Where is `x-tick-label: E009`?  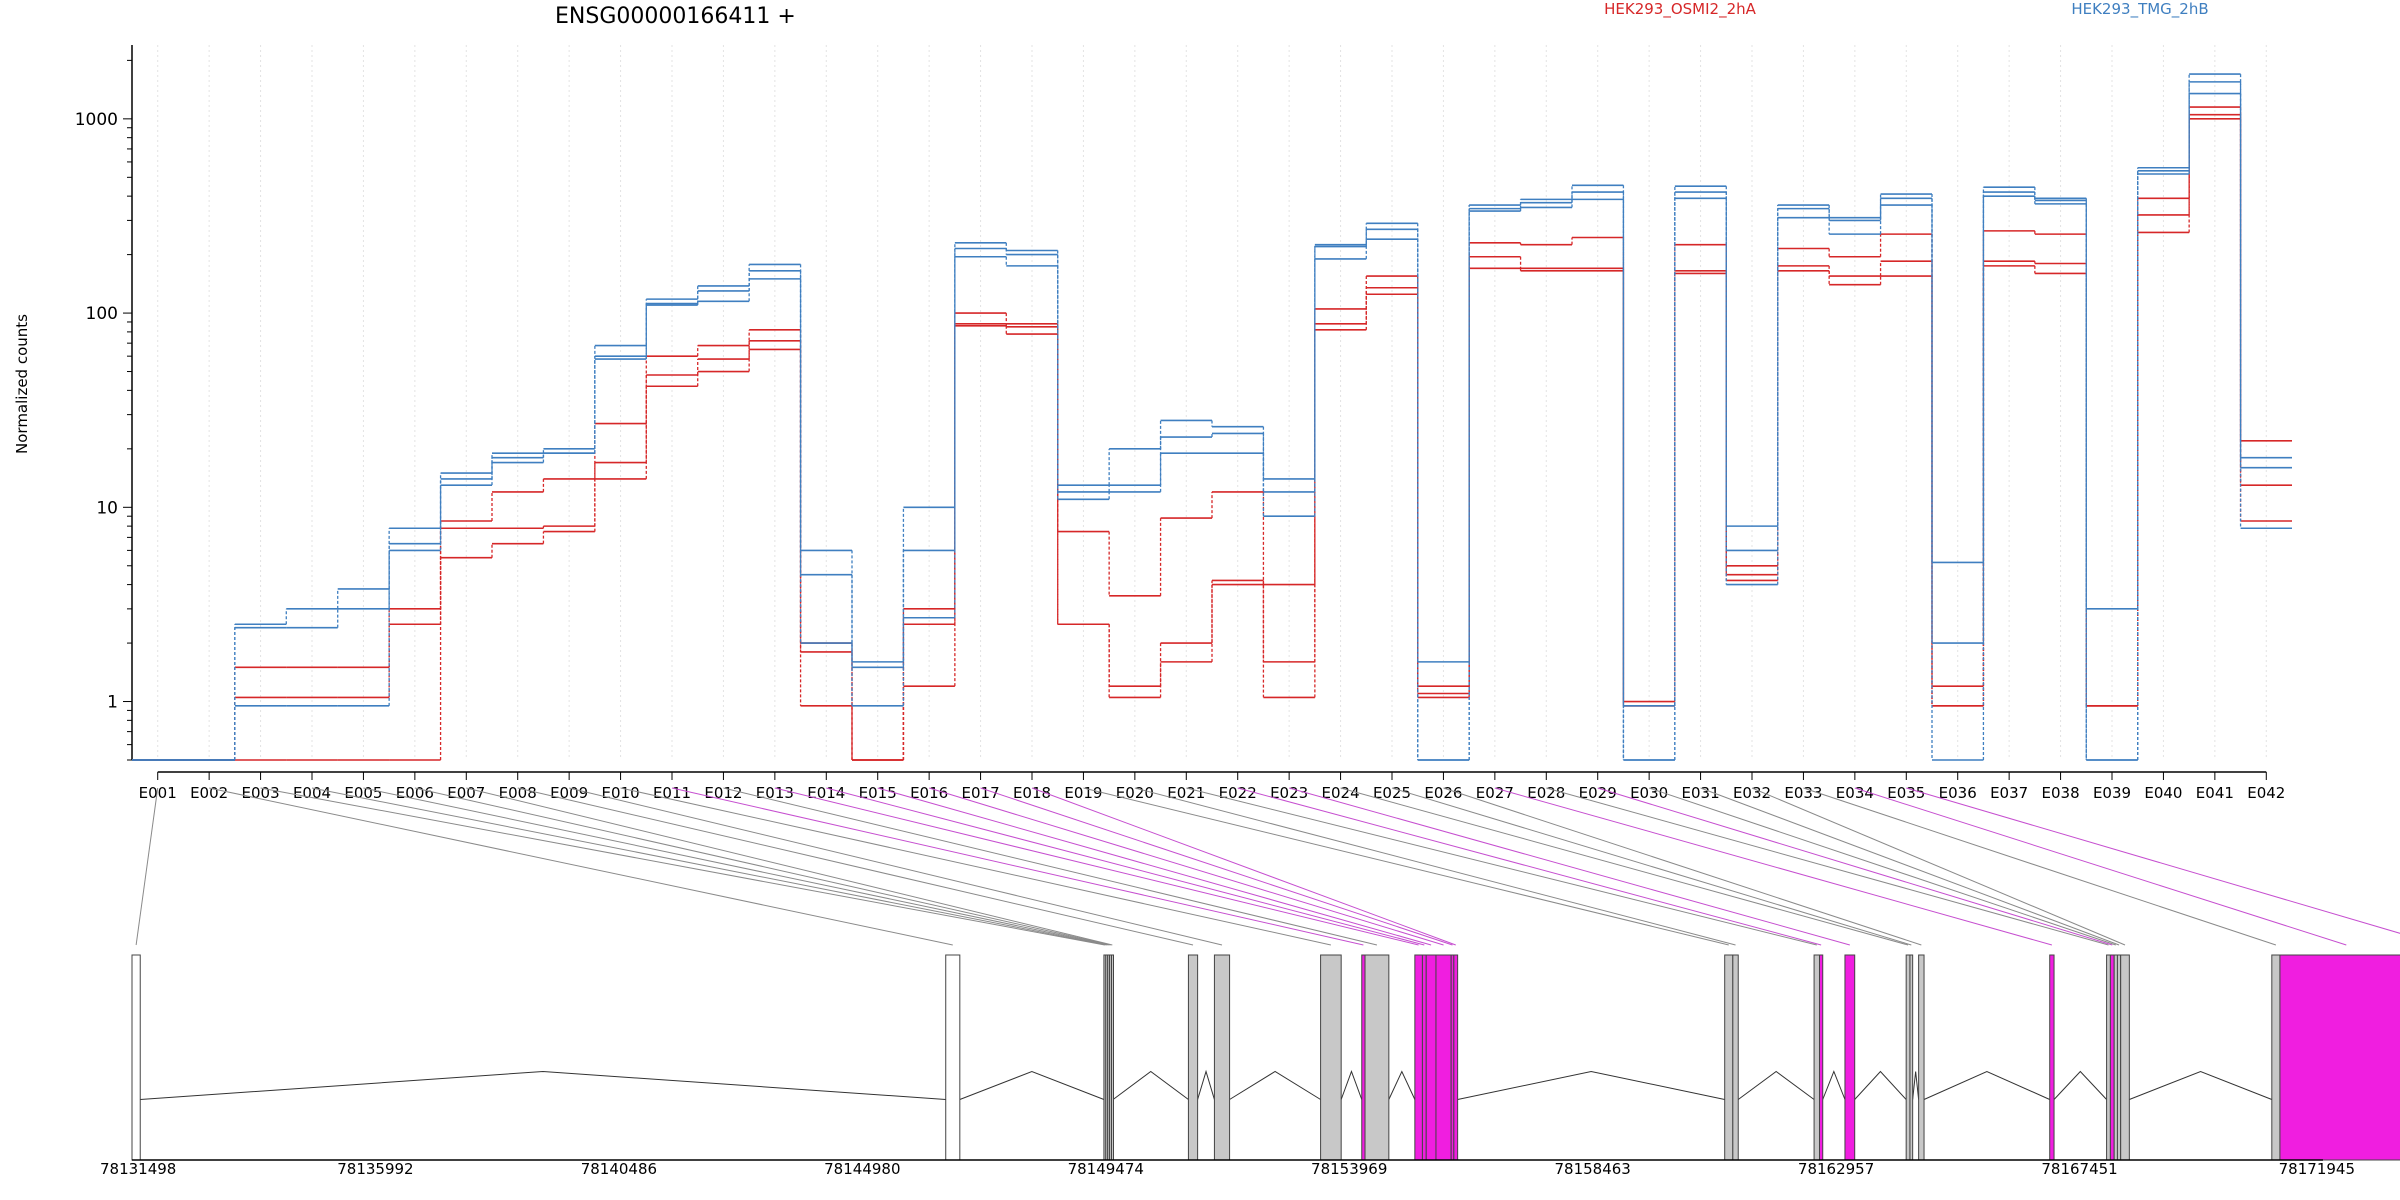 x-tick-label: E009 is located at coordinates (569, 793).